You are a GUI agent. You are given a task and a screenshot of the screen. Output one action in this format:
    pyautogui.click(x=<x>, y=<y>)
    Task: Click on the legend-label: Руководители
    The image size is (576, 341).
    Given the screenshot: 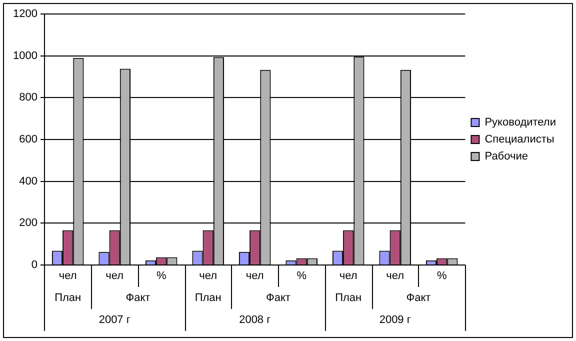 What is the action you would take?
    pyautogui.click(x=520, y=122)
    